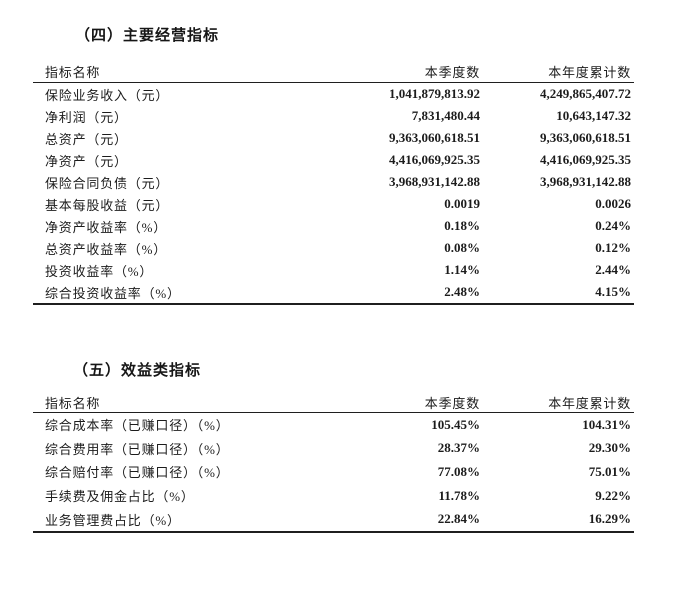  Describe the element at coordinates (120, 497) in the screenshot. I see `indicator-name: 手续费及佣金占比（%）` at that location.